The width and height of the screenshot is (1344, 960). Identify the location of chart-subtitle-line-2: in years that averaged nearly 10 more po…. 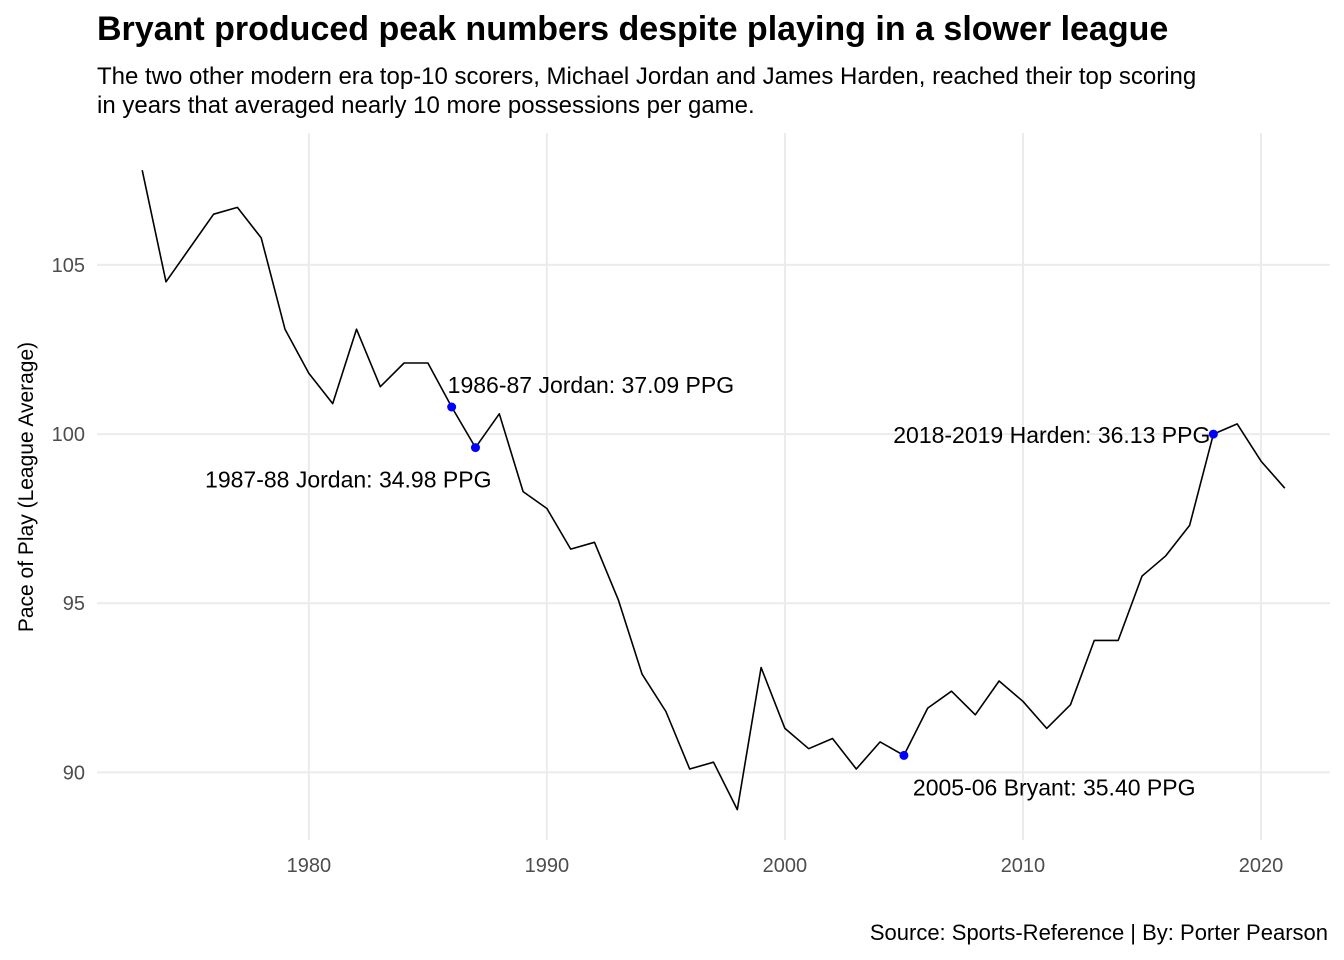
(426, 105).